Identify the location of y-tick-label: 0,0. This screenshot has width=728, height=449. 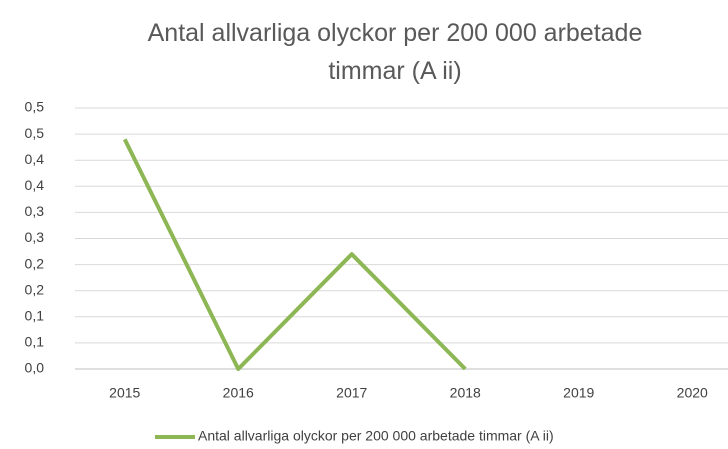
(35, 368).